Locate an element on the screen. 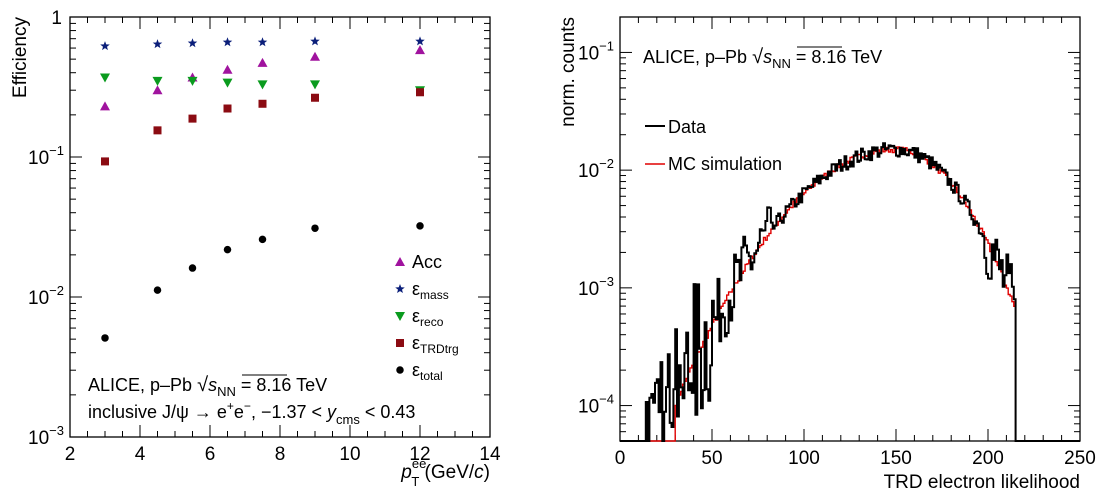  x-tick-label: 14 is located at coordinates (490, 454).